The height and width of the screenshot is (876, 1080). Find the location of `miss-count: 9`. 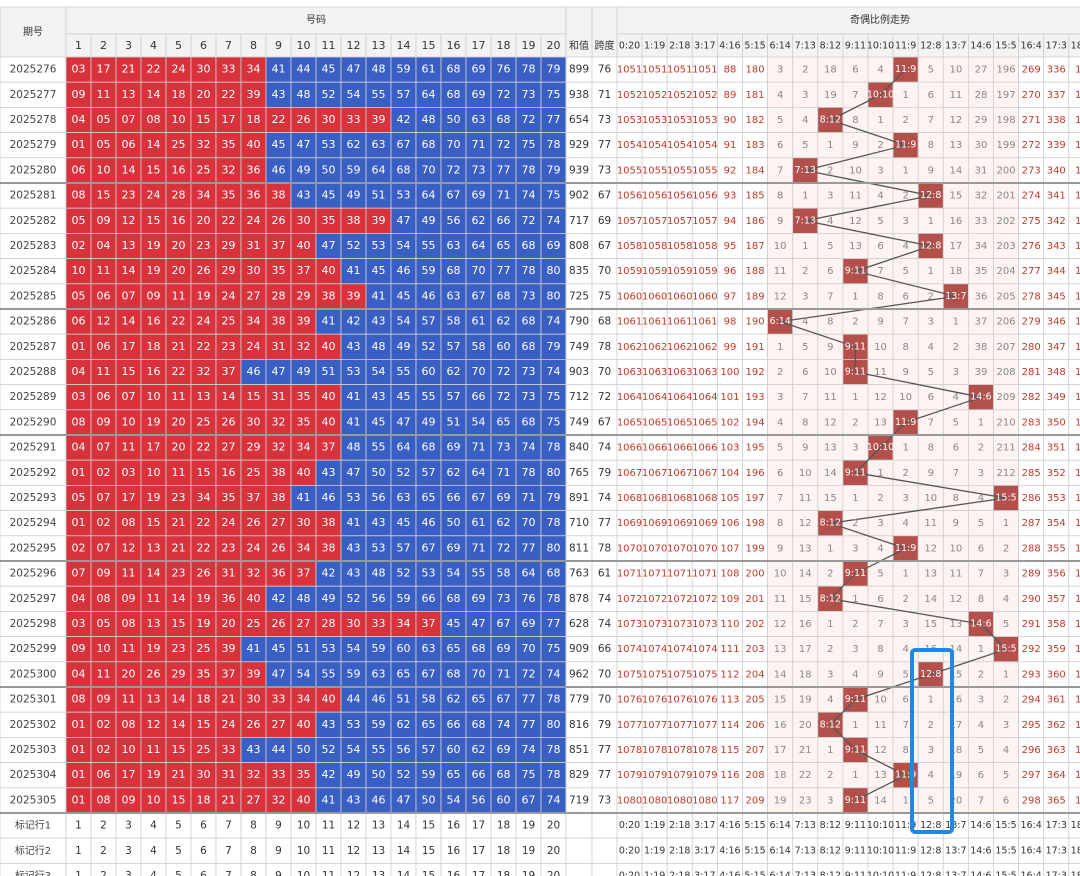

miss-count: 9 is located at coordinates (855, 145).